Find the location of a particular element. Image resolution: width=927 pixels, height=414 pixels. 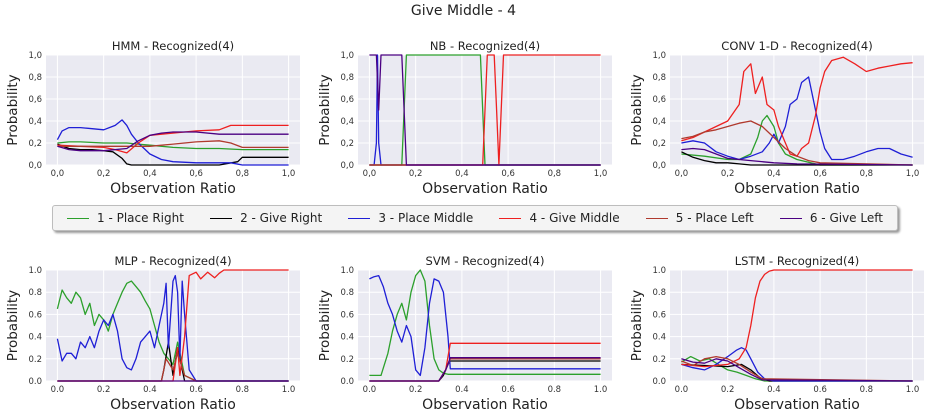

legend-label-6: 6 - Give Left is located at coordinates (846, 218).